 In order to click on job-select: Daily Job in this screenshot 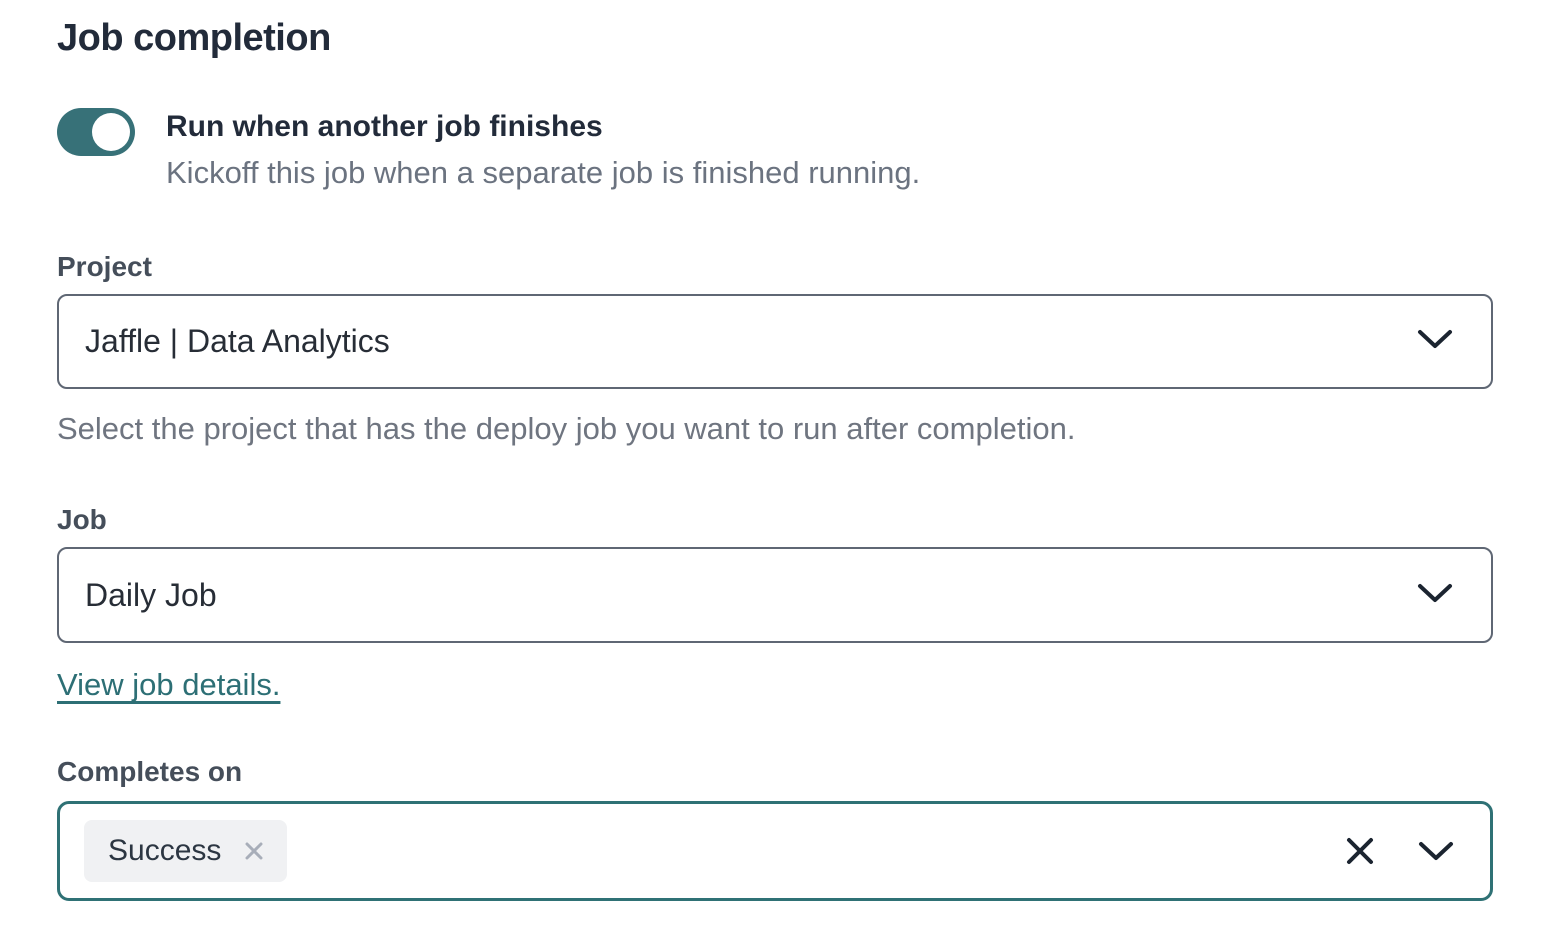, I will do `click(775, 595)`.